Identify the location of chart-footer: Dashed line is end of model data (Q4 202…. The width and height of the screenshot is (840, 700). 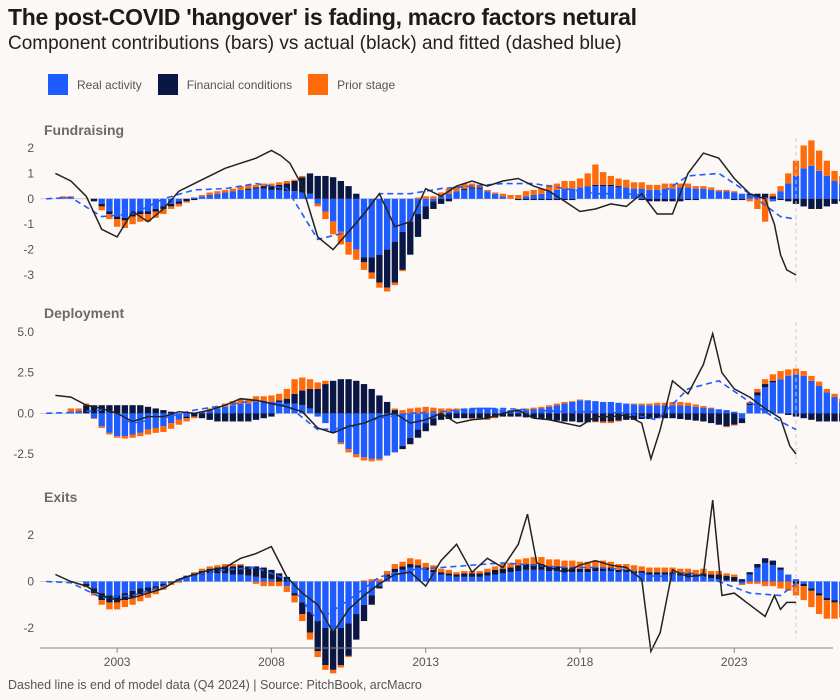
(215, 685).